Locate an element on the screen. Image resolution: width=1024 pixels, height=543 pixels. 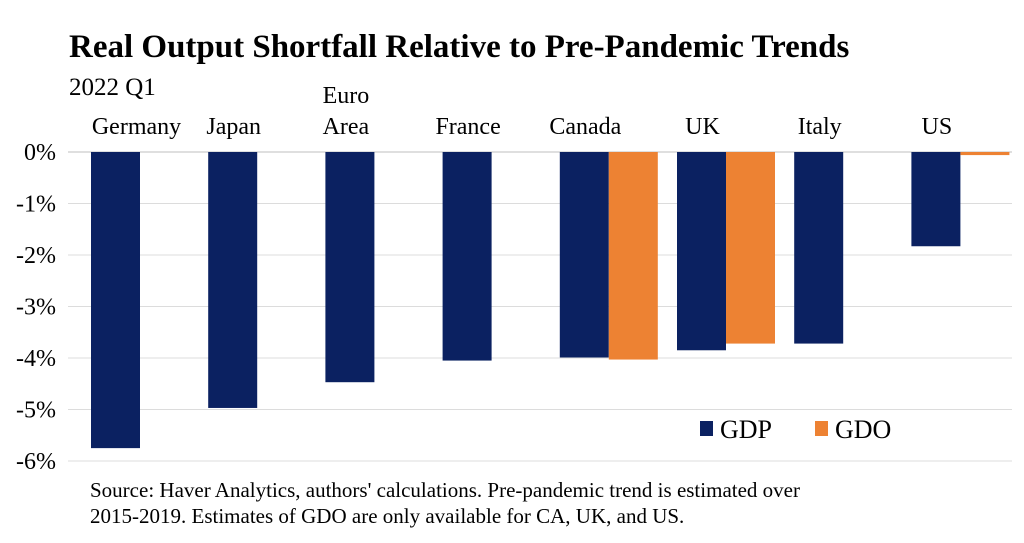
category-label: Canada is located at coordinates (585, 127).